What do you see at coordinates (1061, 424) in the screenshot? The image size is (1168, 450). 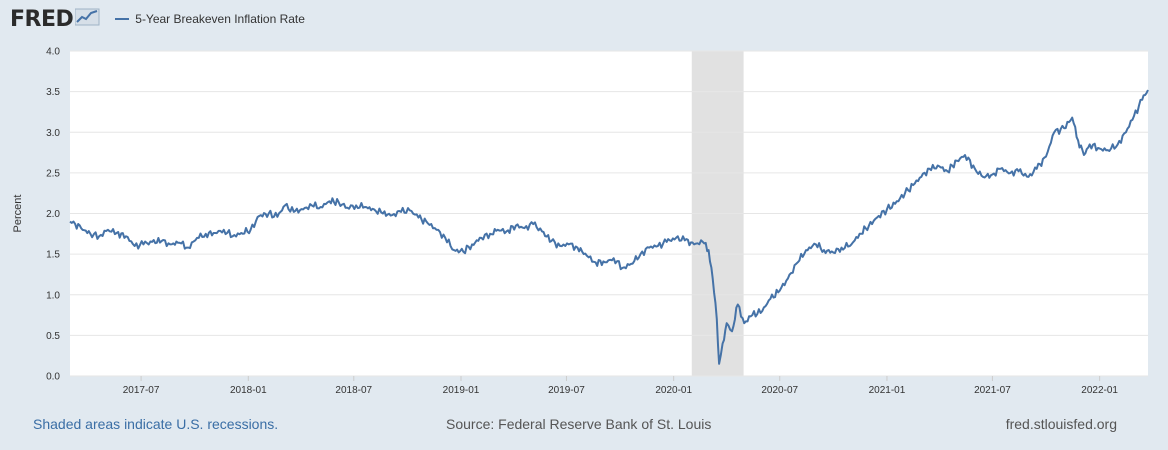 I see `fred-url-link: fred.stlouisfed.org` at bounding box center [1061, 424].